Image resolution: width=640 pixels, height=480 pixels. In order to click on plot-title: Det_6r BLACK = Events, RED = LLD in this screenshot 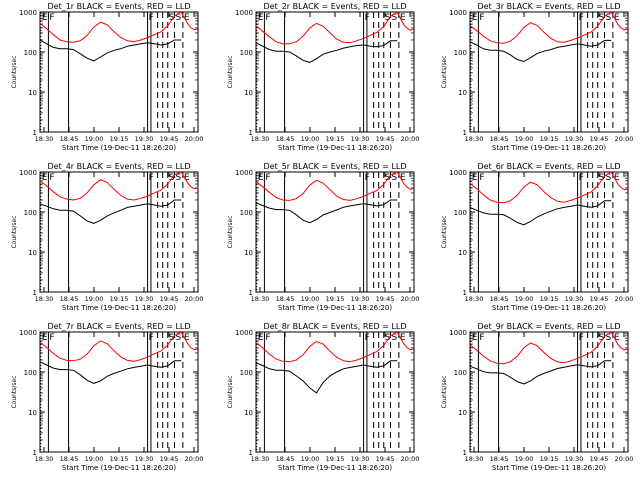, I will do `click(548, 166)`.